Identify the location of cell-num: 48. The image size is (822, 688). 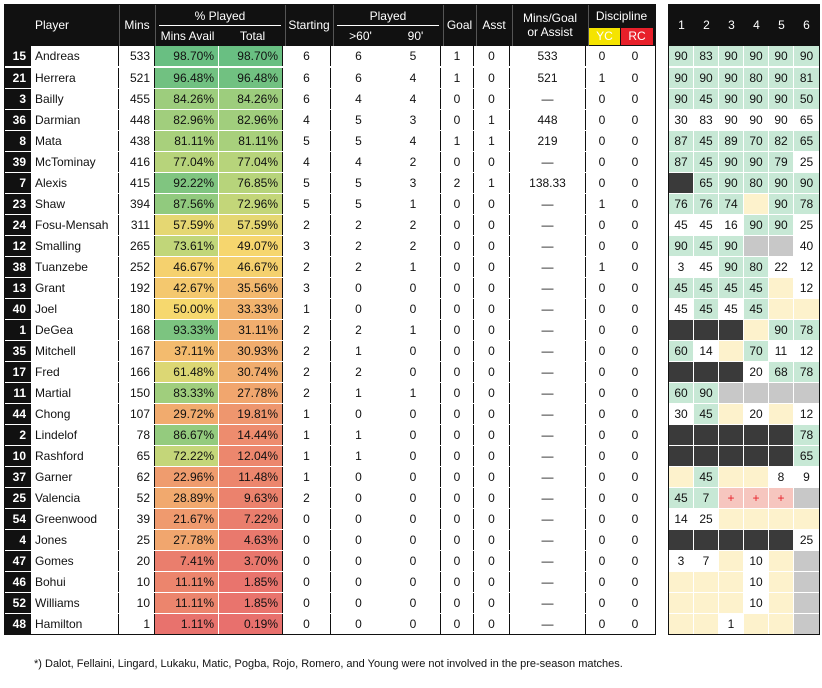
(18, 624).